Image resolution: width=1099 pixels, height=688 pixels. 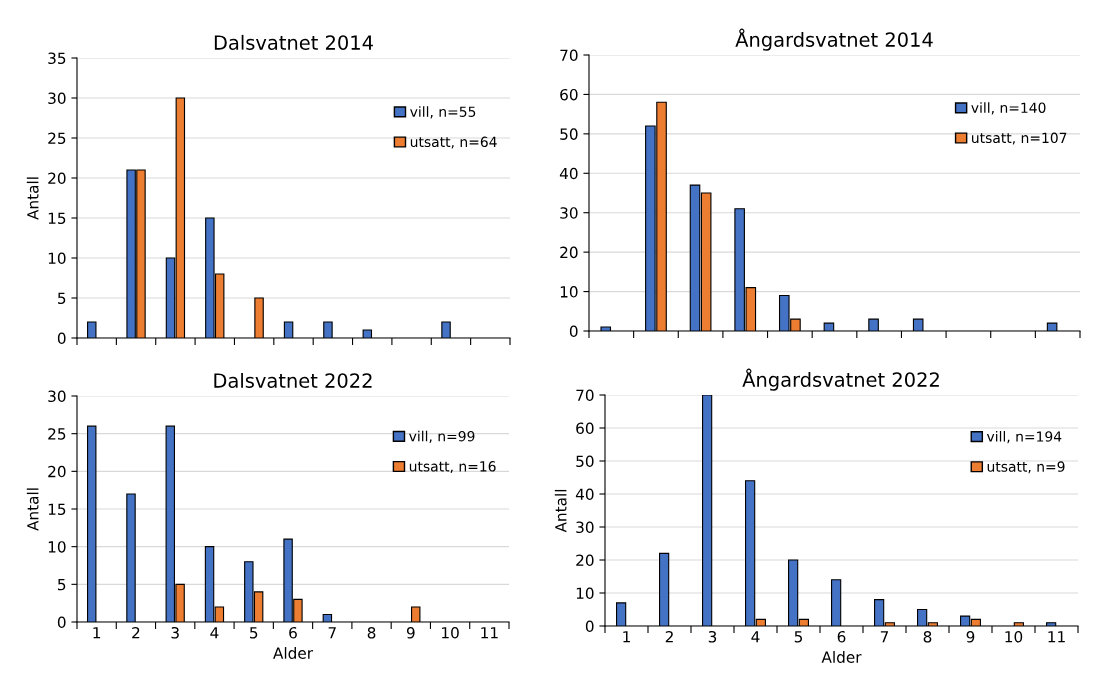 I want to click on legend-label: vill, n=99, so click(x=442, y=436).